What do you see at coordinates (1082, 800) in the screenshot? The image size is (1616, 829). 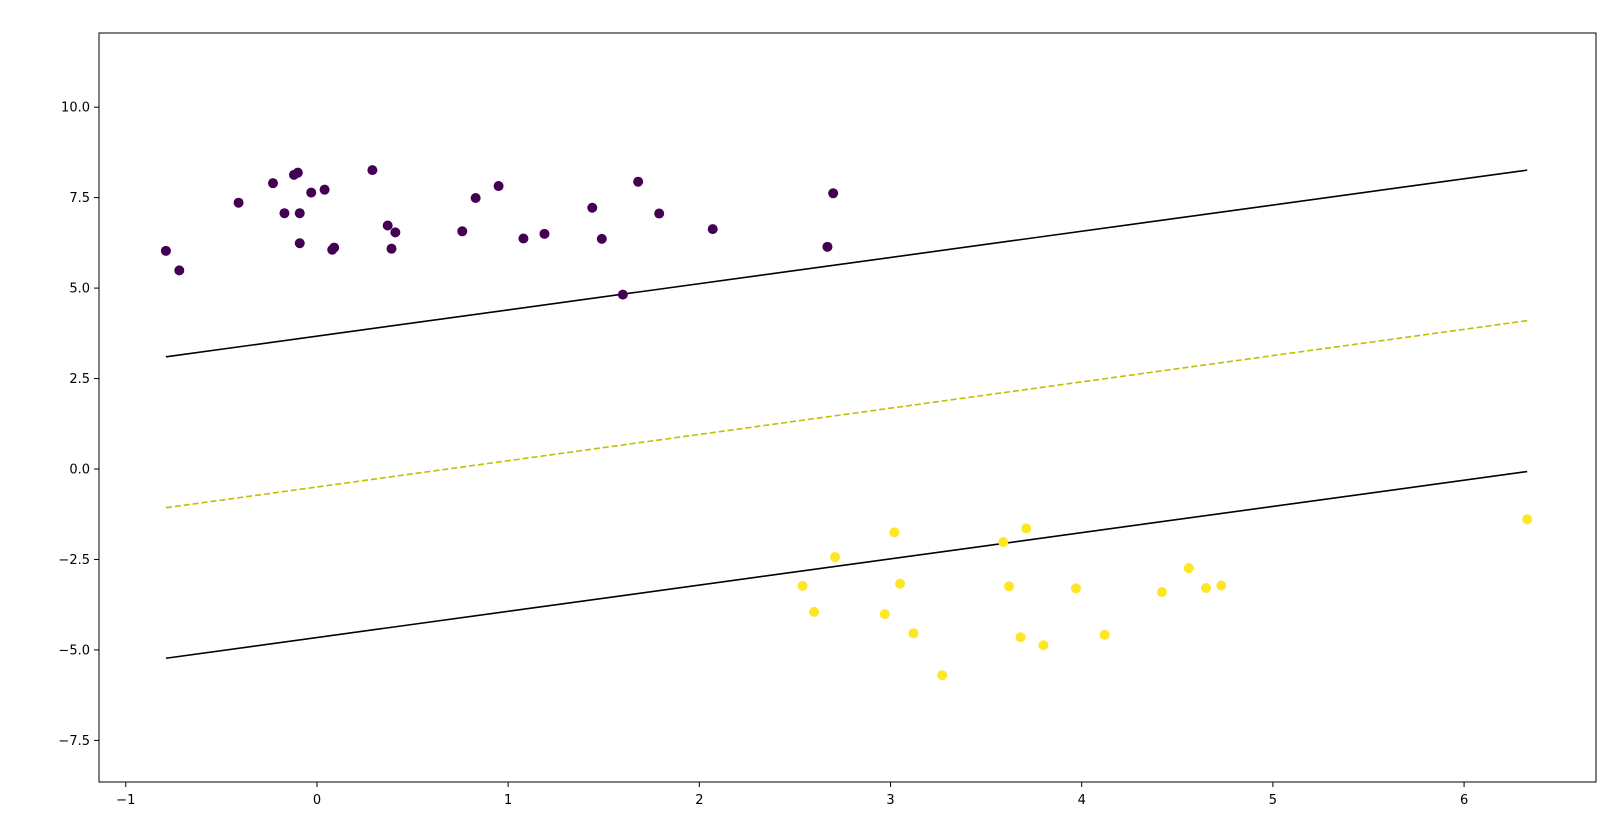 I see `x-tick-label: 4` at bounding box center [1082, 800].